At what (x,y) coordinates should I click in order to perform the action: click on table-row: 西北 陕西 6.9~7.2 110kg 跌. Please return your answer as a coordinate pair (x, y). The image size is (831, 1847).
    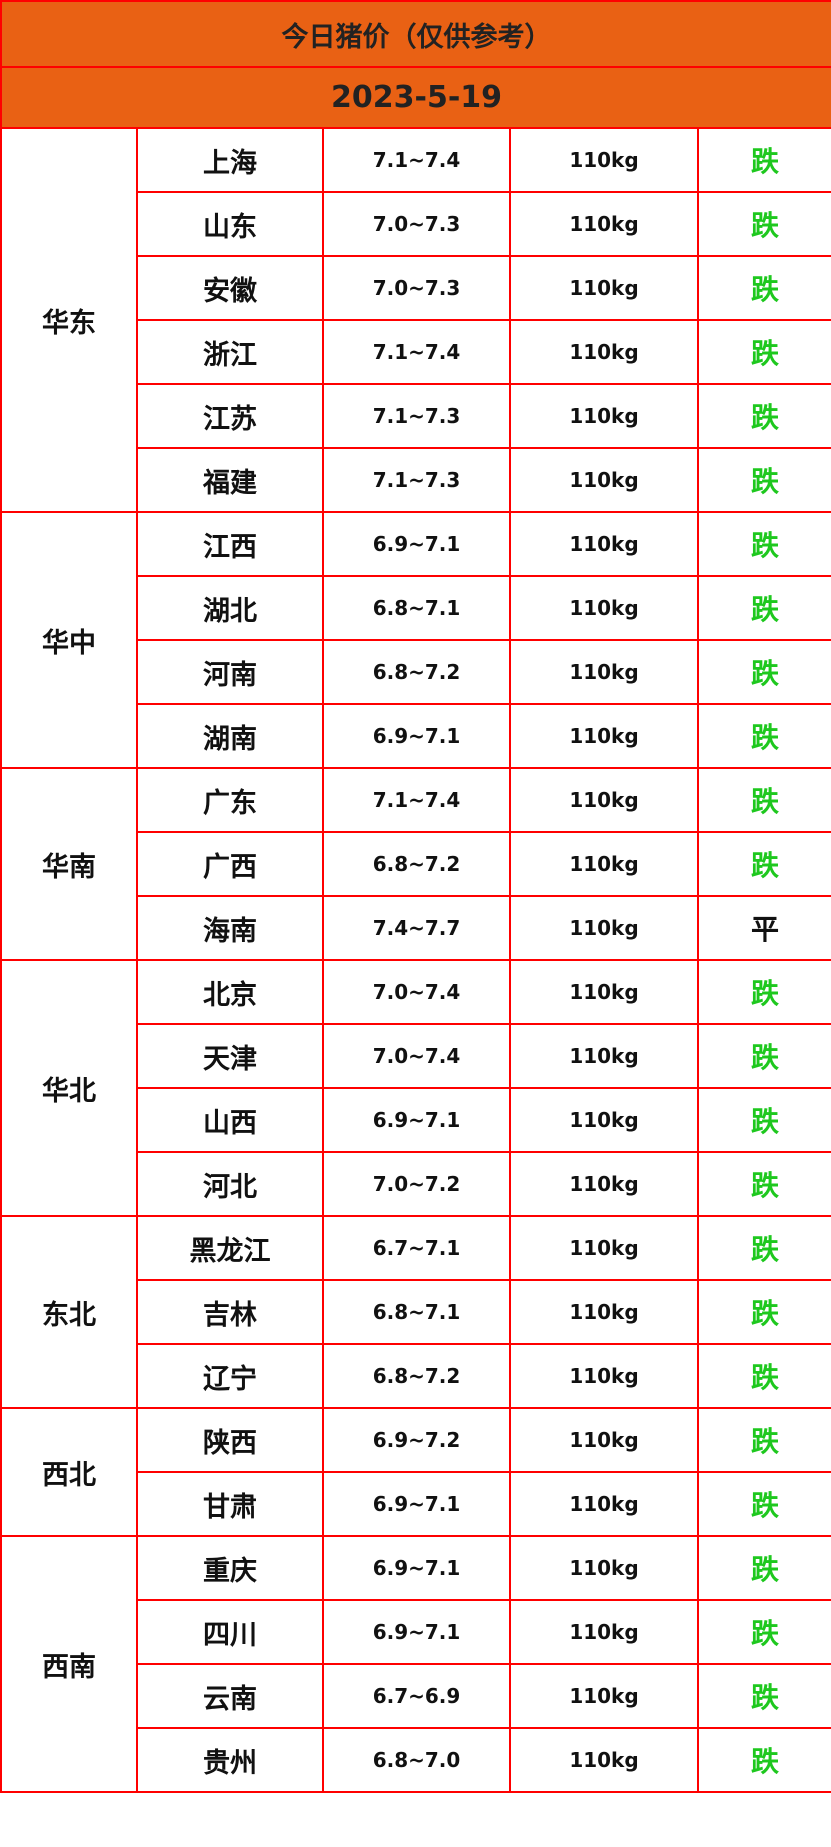
    Looking at the image, I should click on (415, 1472).